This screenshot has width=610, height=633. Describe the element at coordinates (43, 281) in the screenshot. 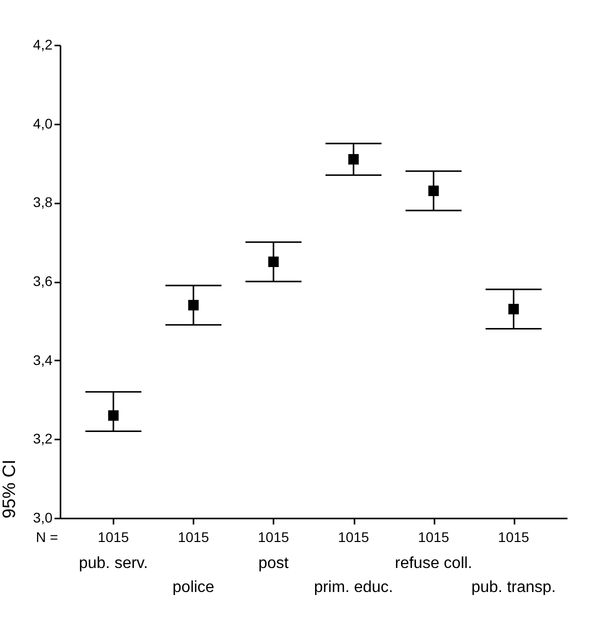

I see `y-tick-label: 3,6` at that location.